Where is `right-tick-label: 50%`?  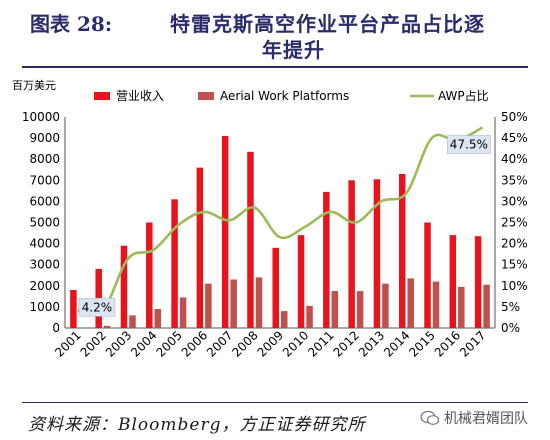 right-tick-label: 50% is located at coordinates (514, 117).